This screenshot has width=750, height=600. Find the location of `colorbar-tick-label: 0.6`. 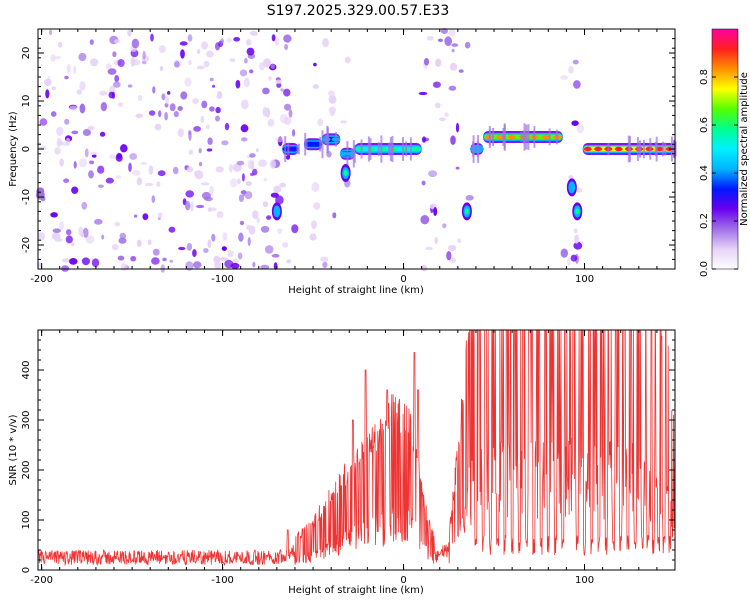

colorbar-tick-label: 0.6 is located at coordinates (704, 125).